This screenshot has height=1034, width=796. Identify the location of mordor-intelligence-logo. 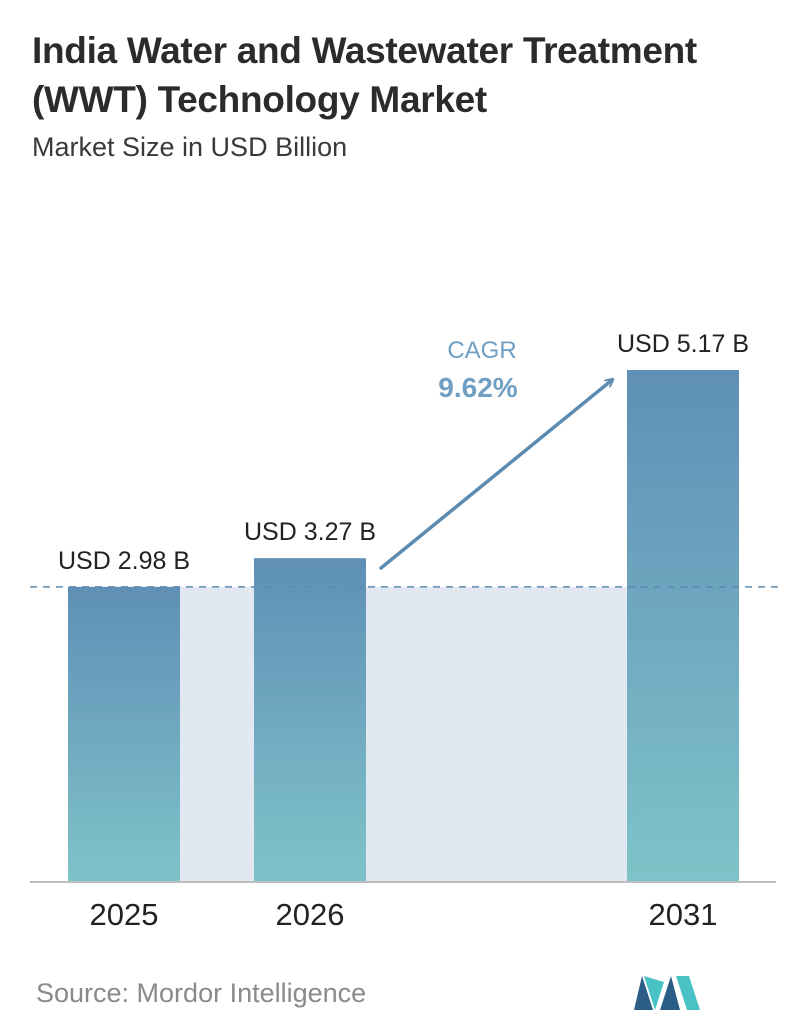
(667, 993).